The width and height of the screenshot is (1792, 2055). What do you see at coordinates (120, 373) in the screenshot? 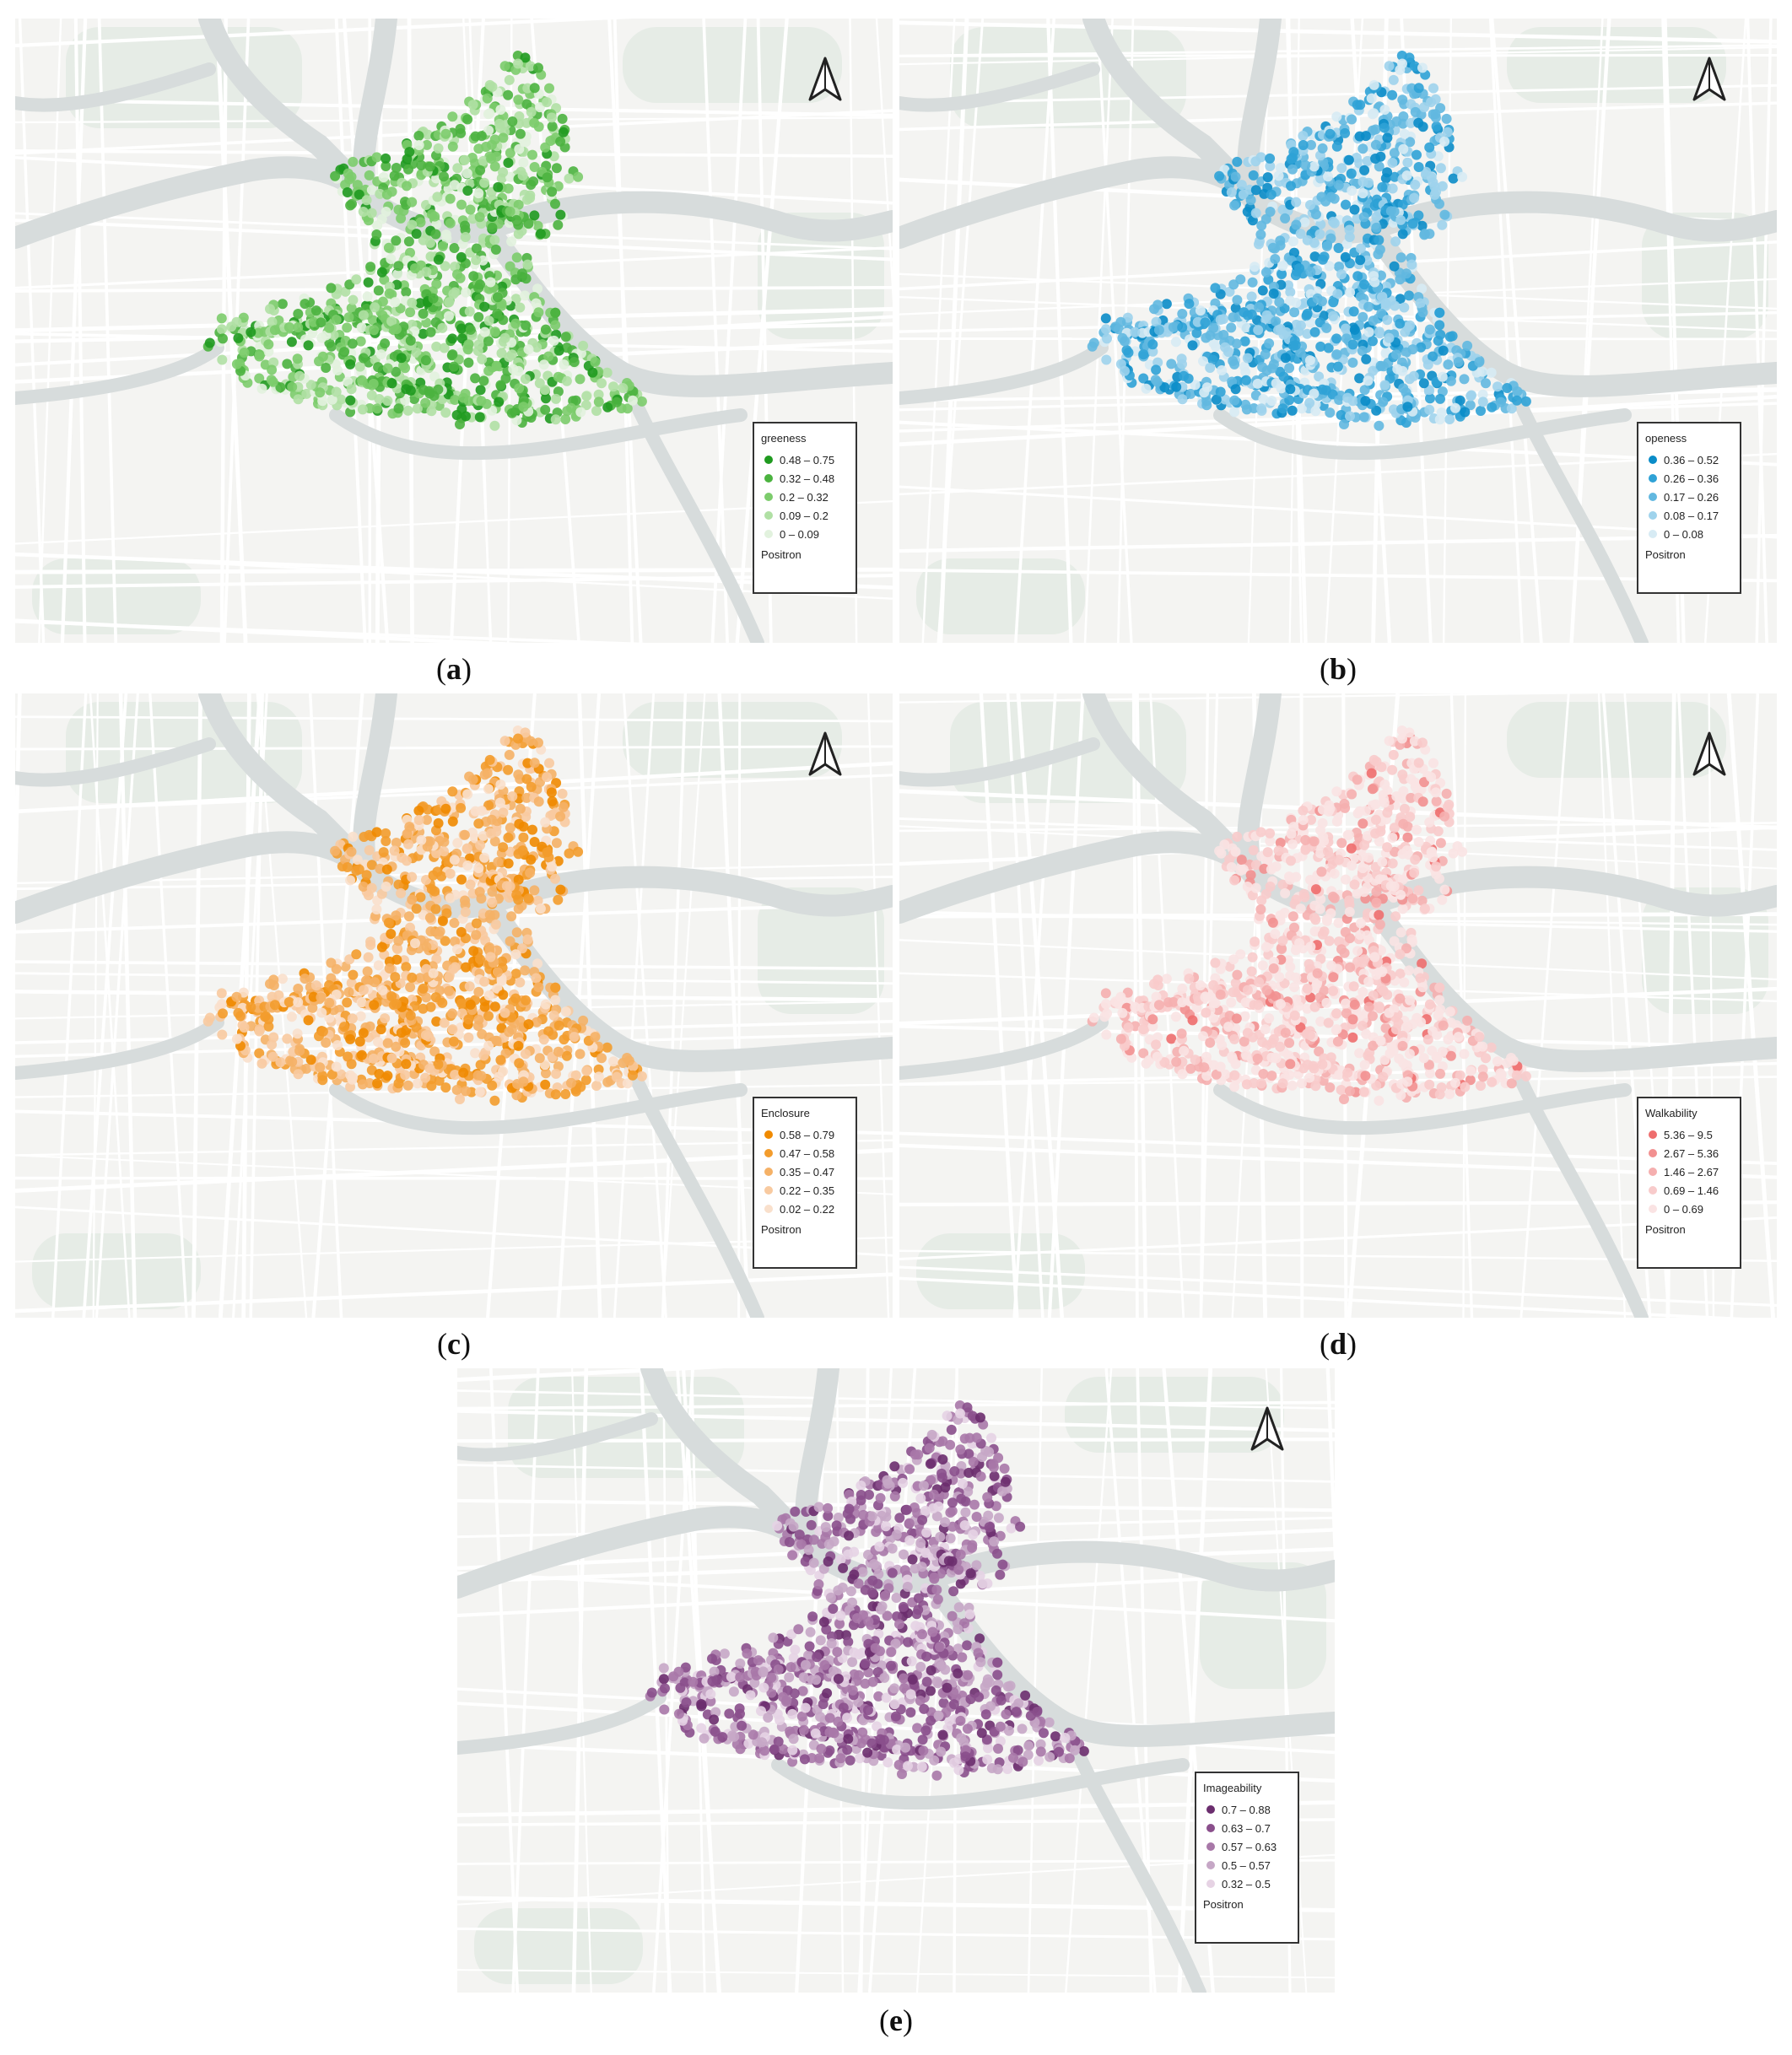
I see `river` at bounding box center [120, 373].